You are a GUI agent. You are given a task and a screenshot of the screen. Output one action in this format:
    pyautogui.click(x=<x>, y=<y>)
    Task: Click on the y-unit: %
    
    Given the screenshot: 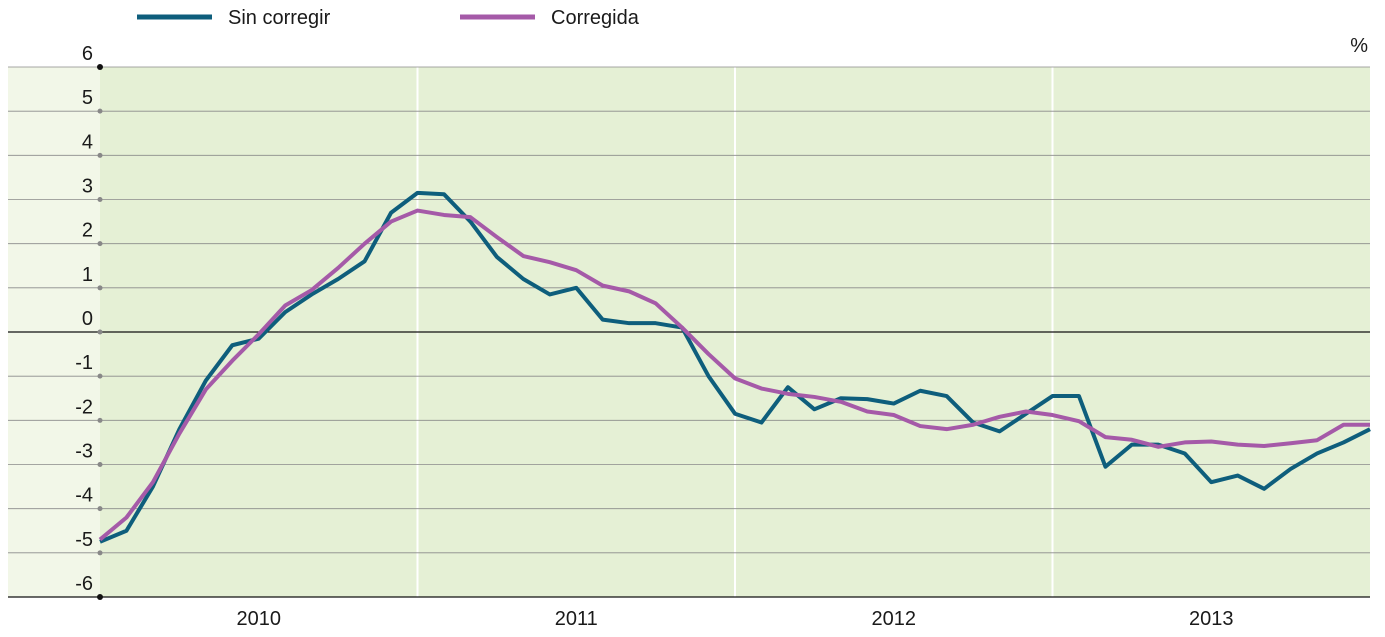 What is the action you would take?
    pyautogui.click(x=1359, y=46)
    